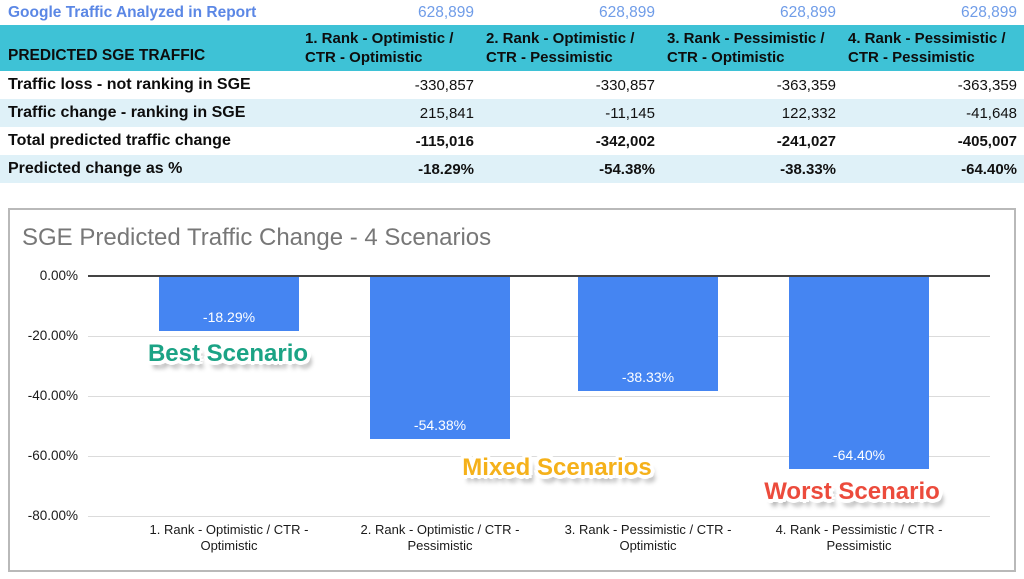 The width and height of the screenshot is (1024, 579). What do you see at coordinates (444, 141) in the screenshot?
I see `value-cell: -115,016` at bounding box center [444, 141].